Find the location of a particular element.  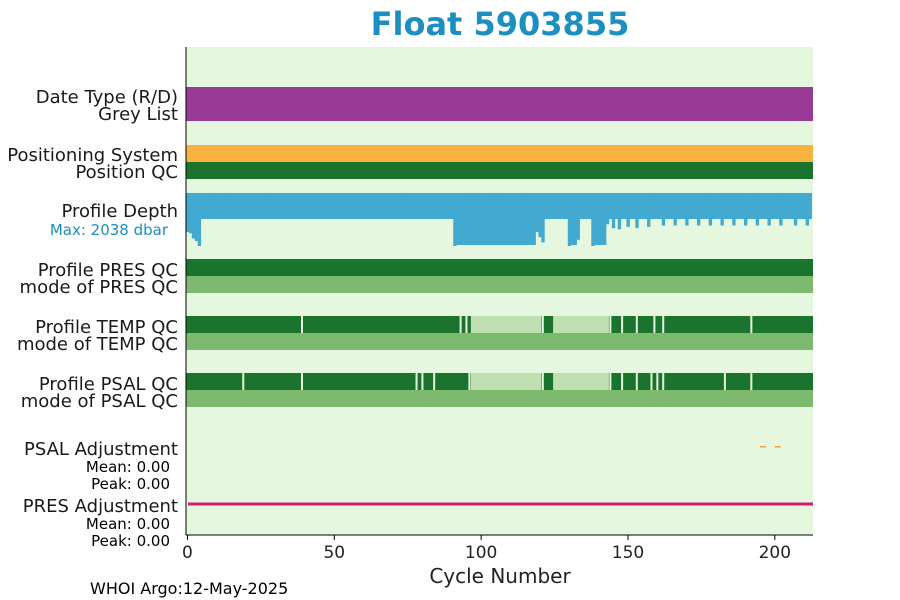

x-tick-label: 150 is located at coordinates (628, 553).